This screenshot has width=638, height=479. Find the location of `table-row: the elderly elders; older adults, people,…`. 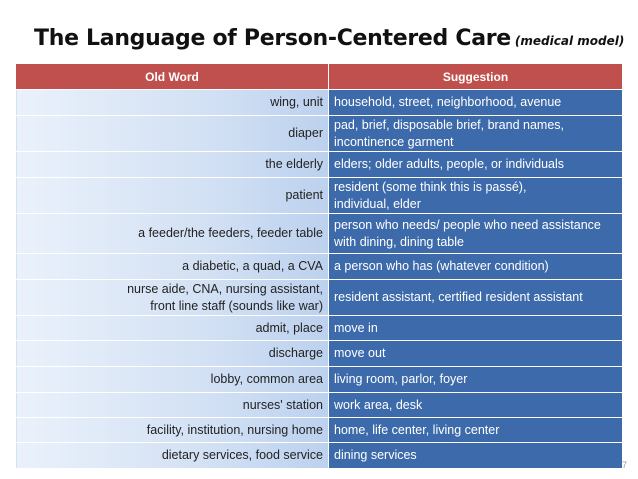

table-row: the elderly elders; older adults, people,… is located at coordinates (319, 164).